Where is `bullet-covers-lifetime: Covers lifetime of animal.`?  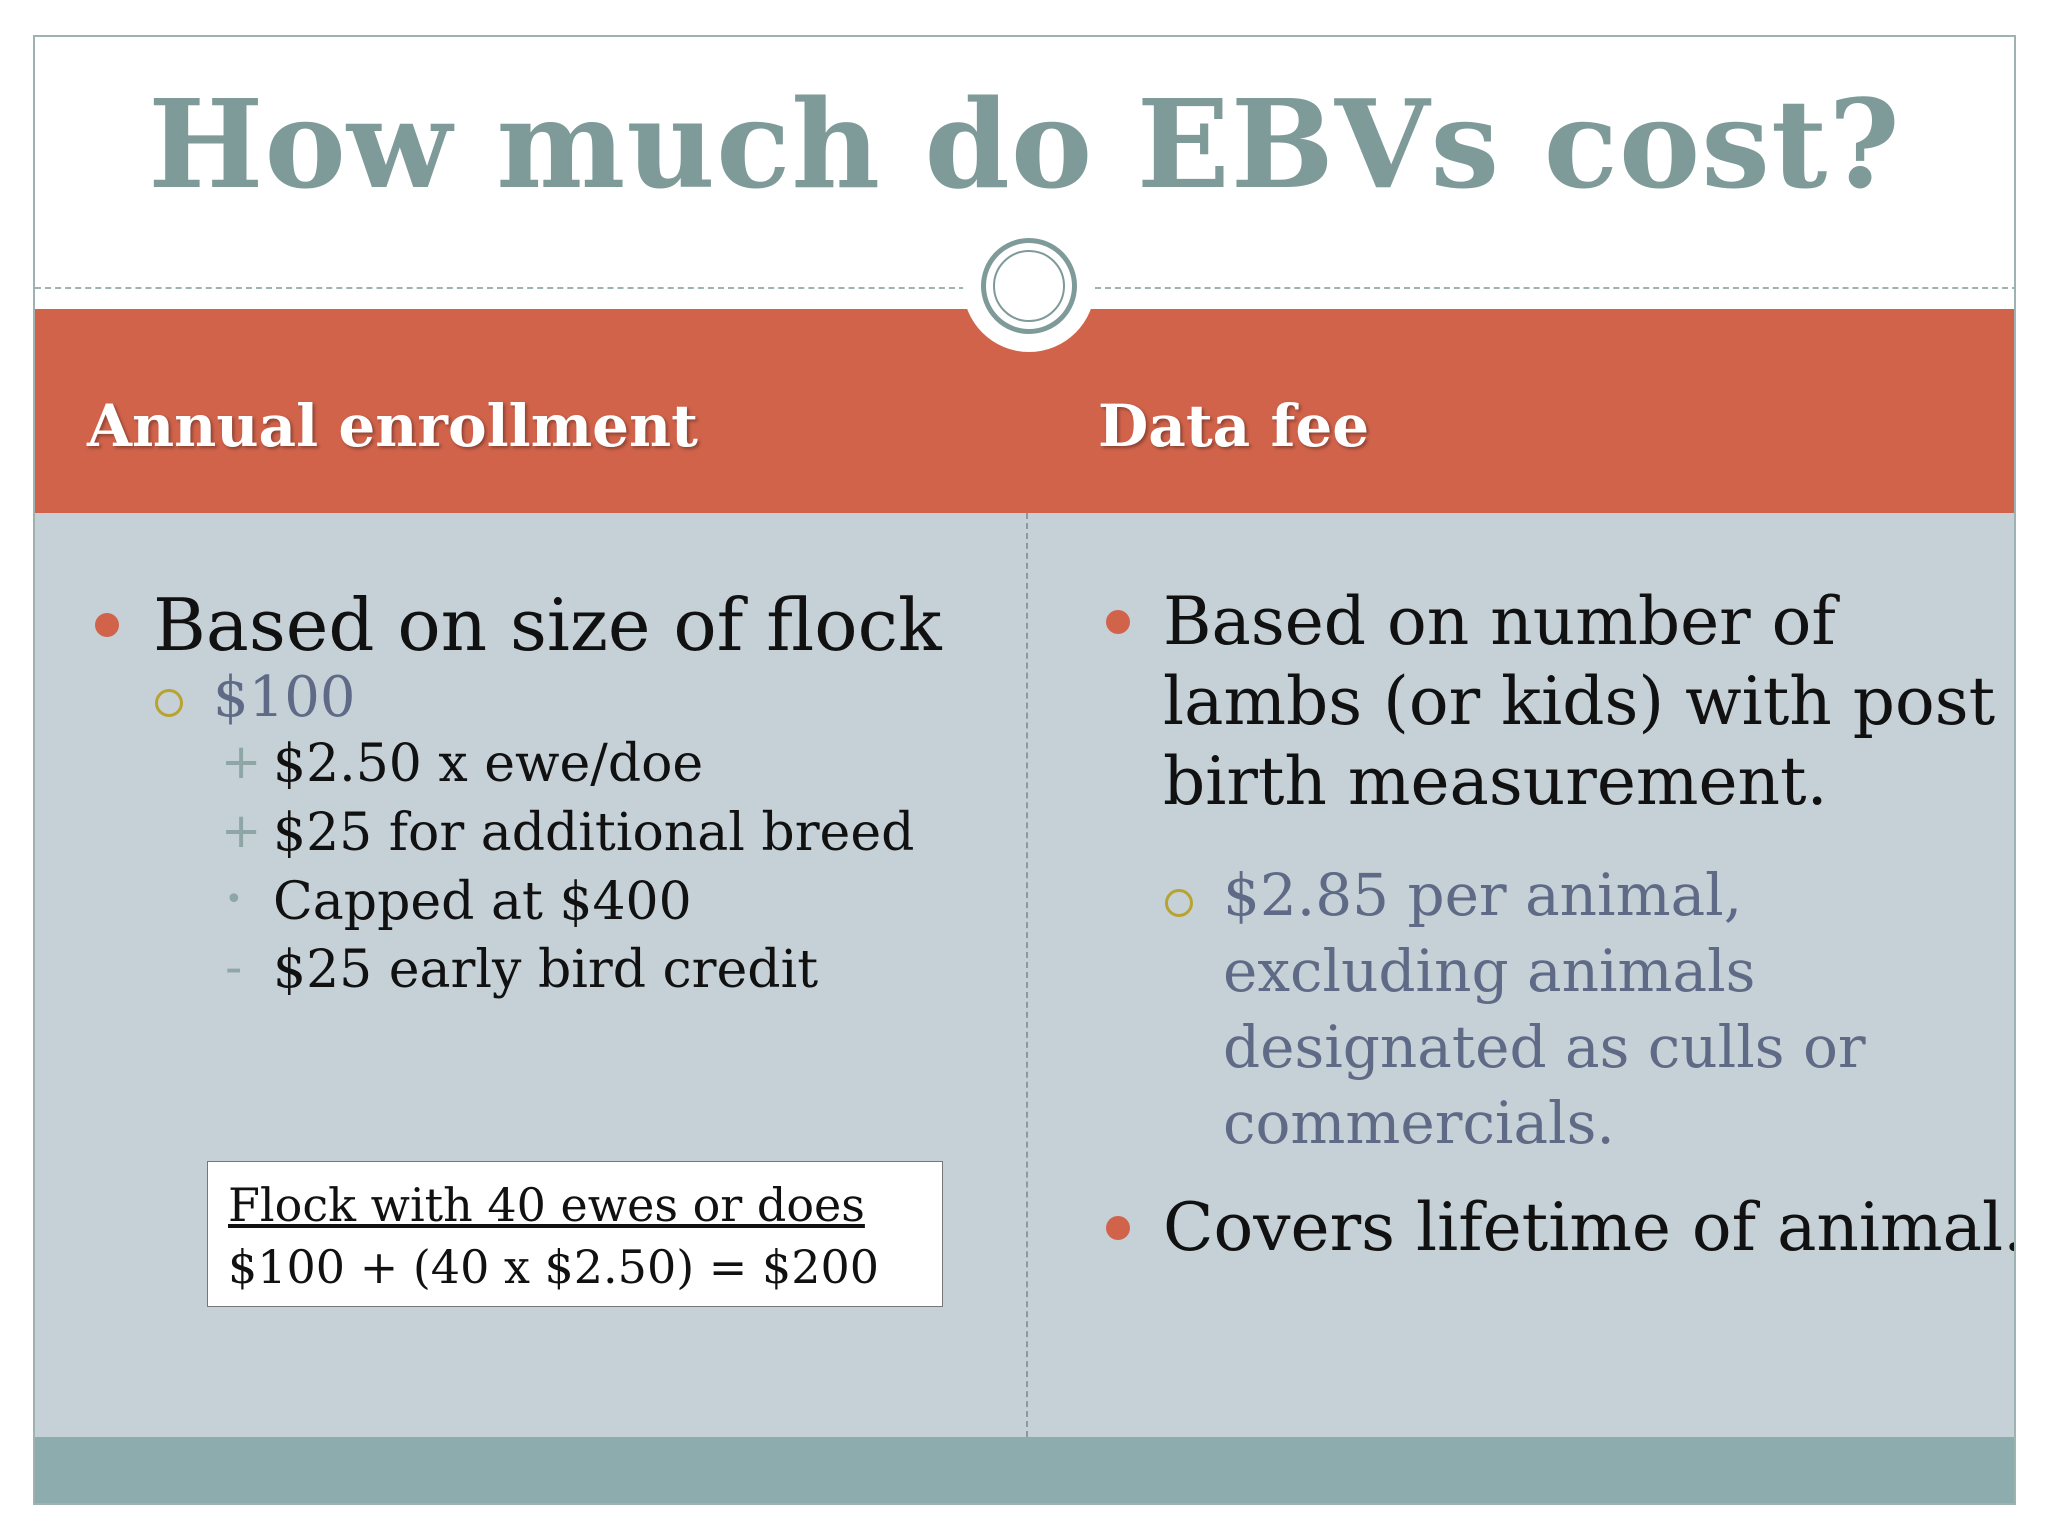 bullet-covers-lifetime: Covers lifetime of animal. is located at coordinates (1589, 1227).